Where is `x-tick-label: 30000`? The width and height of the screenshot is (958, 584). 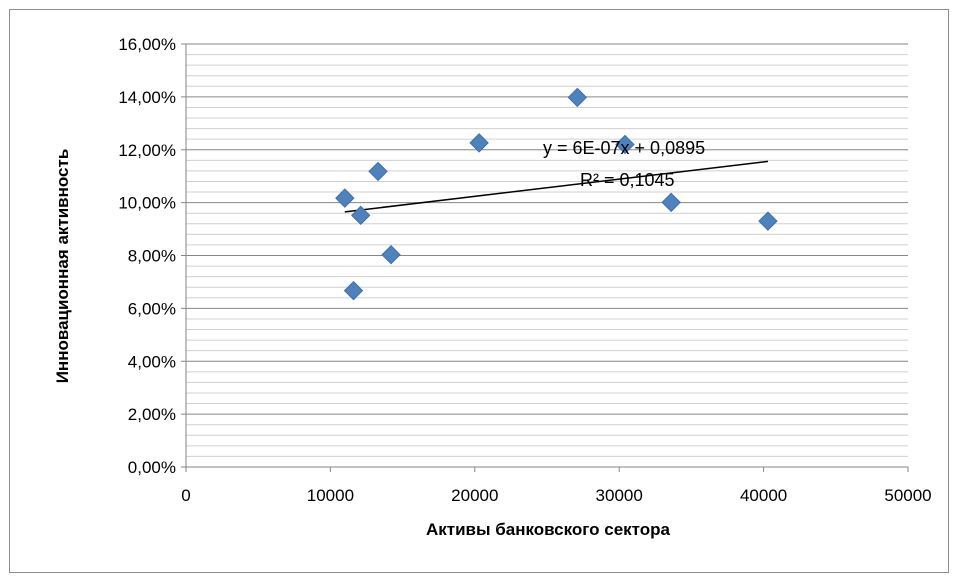
x-tick-label: 30000 is located at coordinates (619, 495).